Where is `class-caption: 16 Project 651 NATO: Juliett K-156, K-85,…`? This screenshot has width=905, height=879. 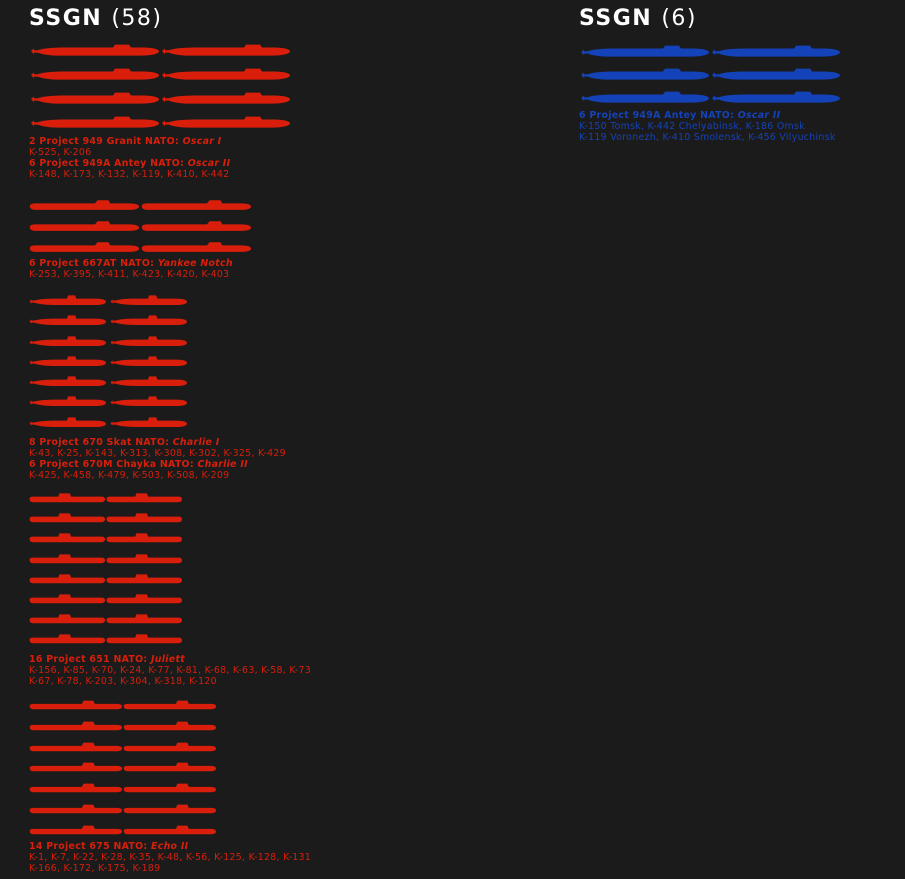 class-caption: 16 Project 651 NATO: Juliett K-156, K-85,… is located at coordinates (170, 670).